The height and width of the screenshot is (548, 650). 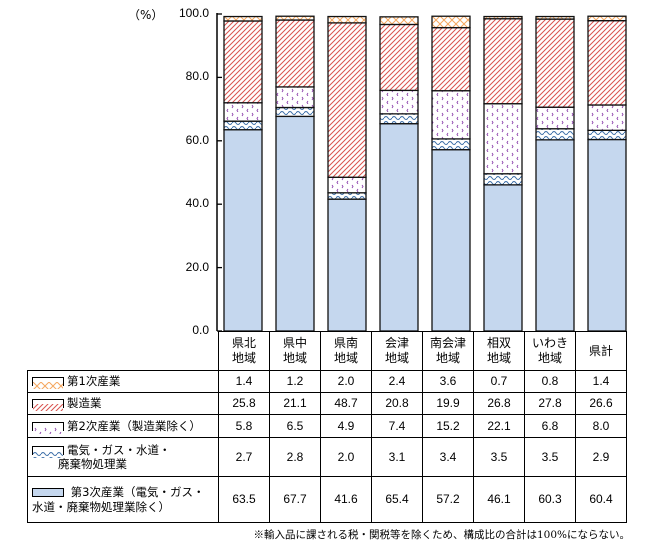 What do you see at coordinates (197, 76) in the screenshot?
I see `y-tick-label: 80.0` at bounding box center [197, 76].